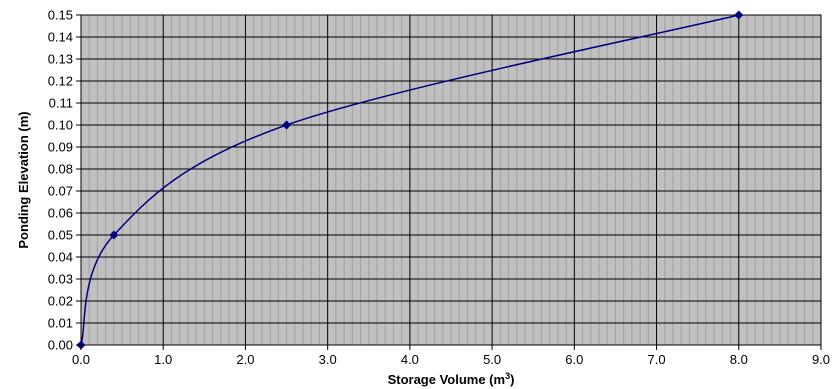  I want to click on y-tick-label: 0.15, so click(60, 15).